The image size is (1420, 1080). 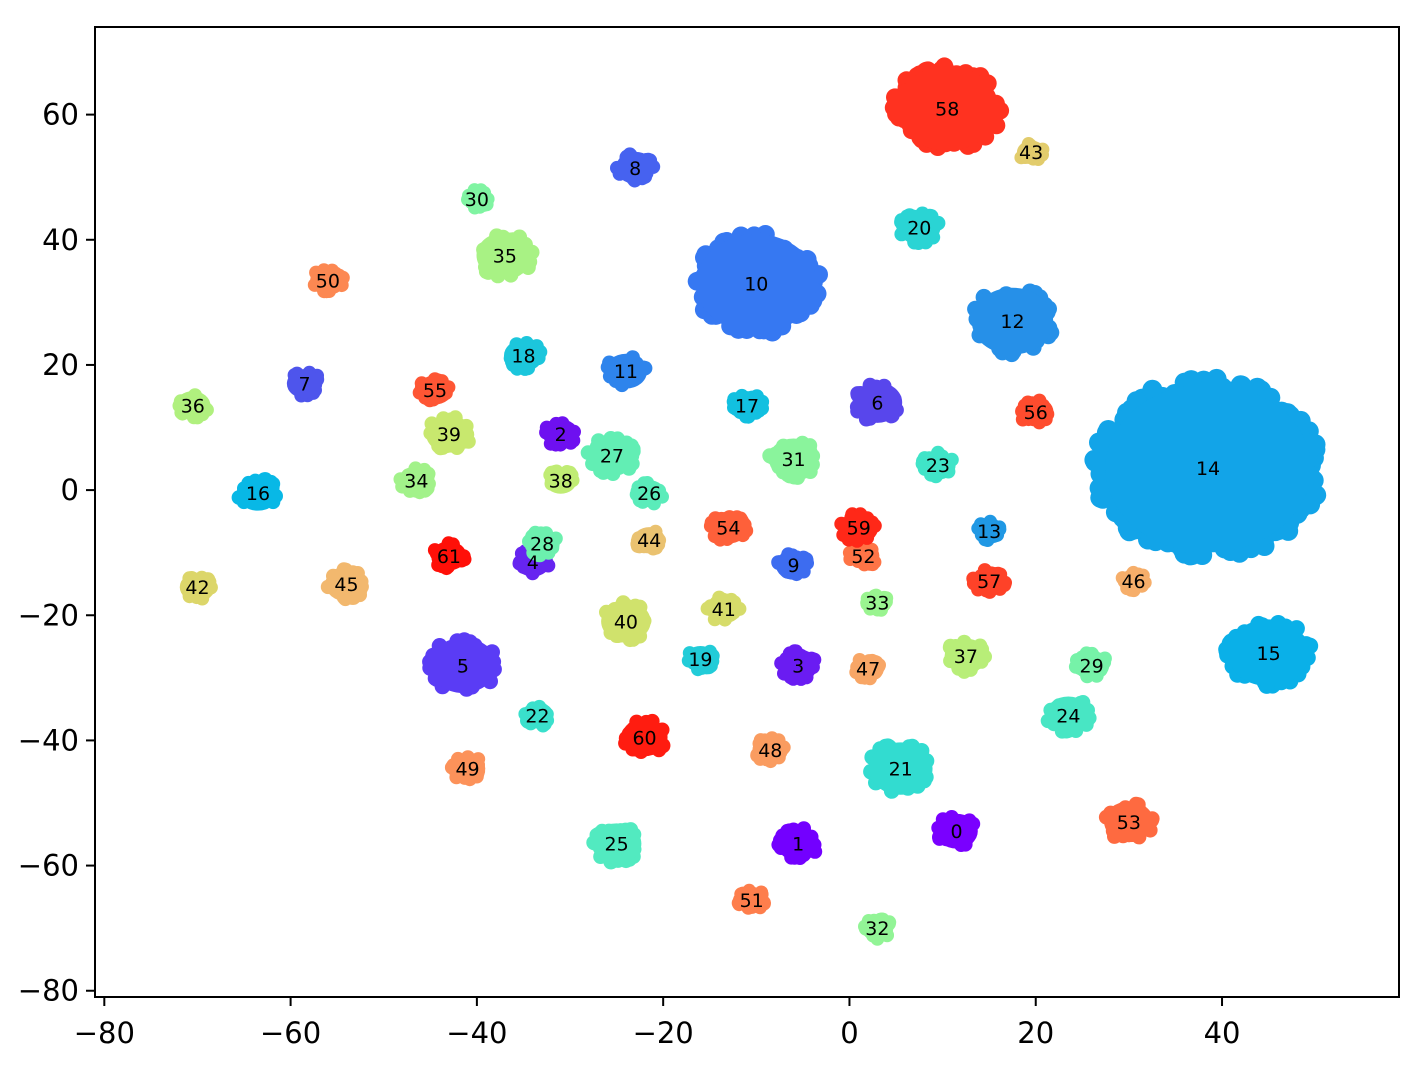 What do you see at coordinates (290, 1033) in the screenshot?
I see `x-tick-label: −60` at bounding box center [290, 1033].